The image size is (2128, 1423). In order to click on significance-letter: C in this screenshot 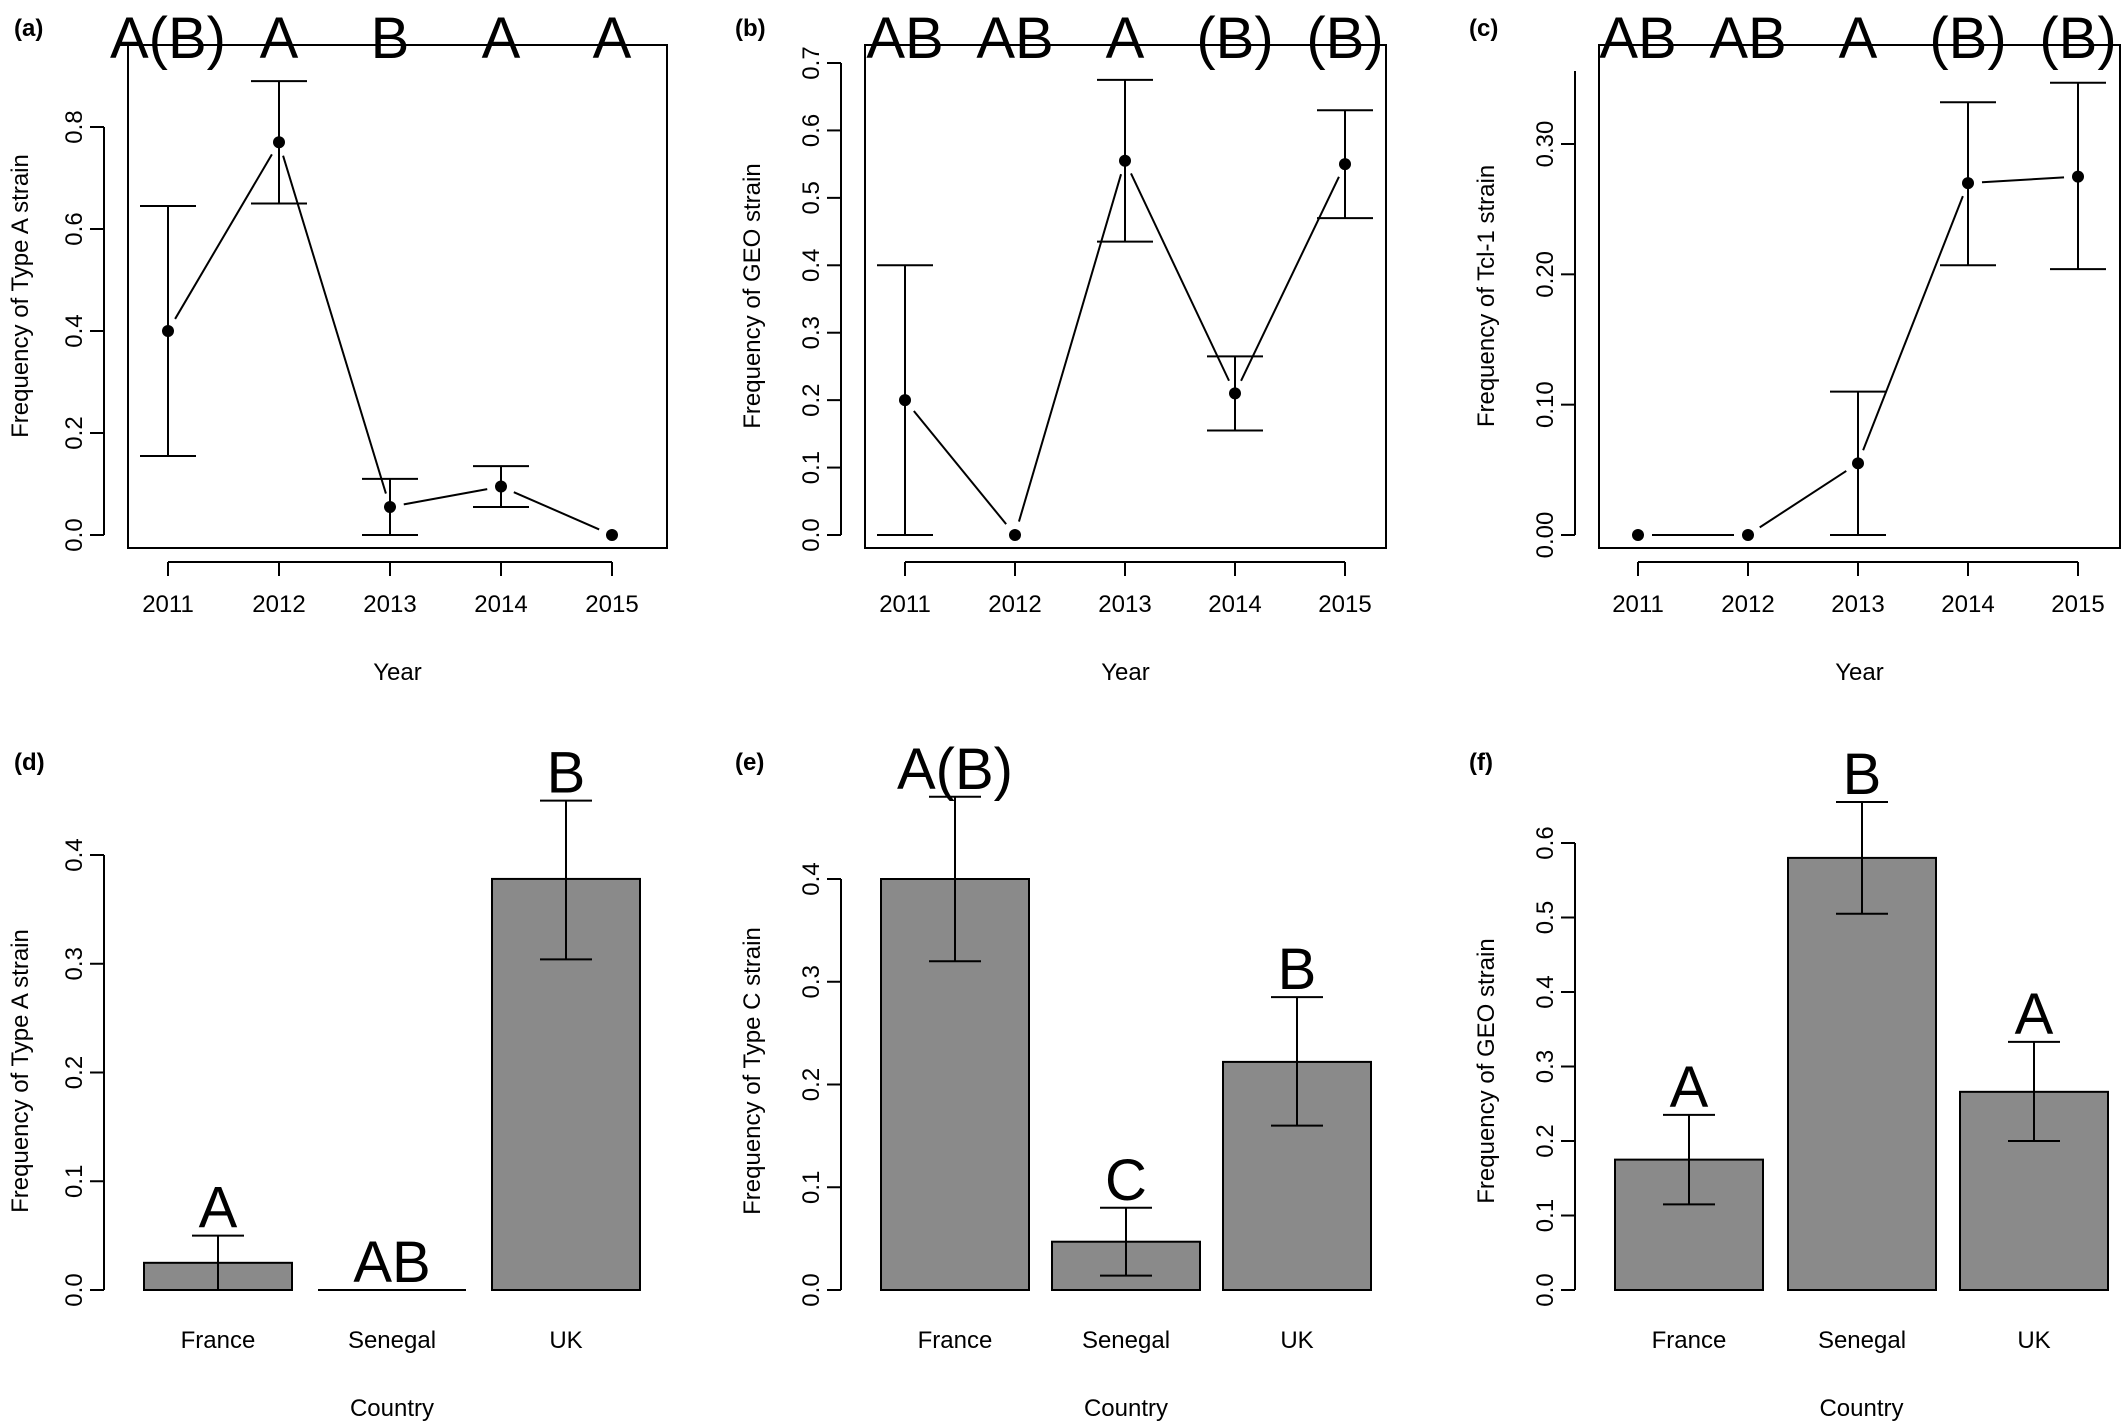, I will do `click(1126, 1180)`.